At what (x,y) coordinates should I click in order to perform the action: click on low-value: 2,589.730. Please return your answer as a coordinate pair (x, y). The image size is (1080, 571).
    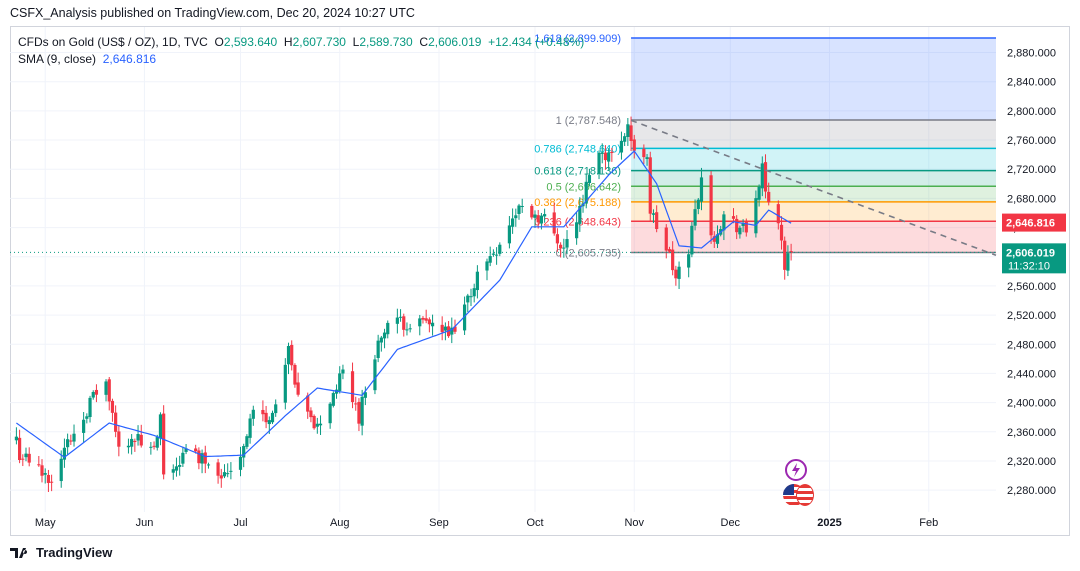
    Looking at the image, I should click on (386, 42).